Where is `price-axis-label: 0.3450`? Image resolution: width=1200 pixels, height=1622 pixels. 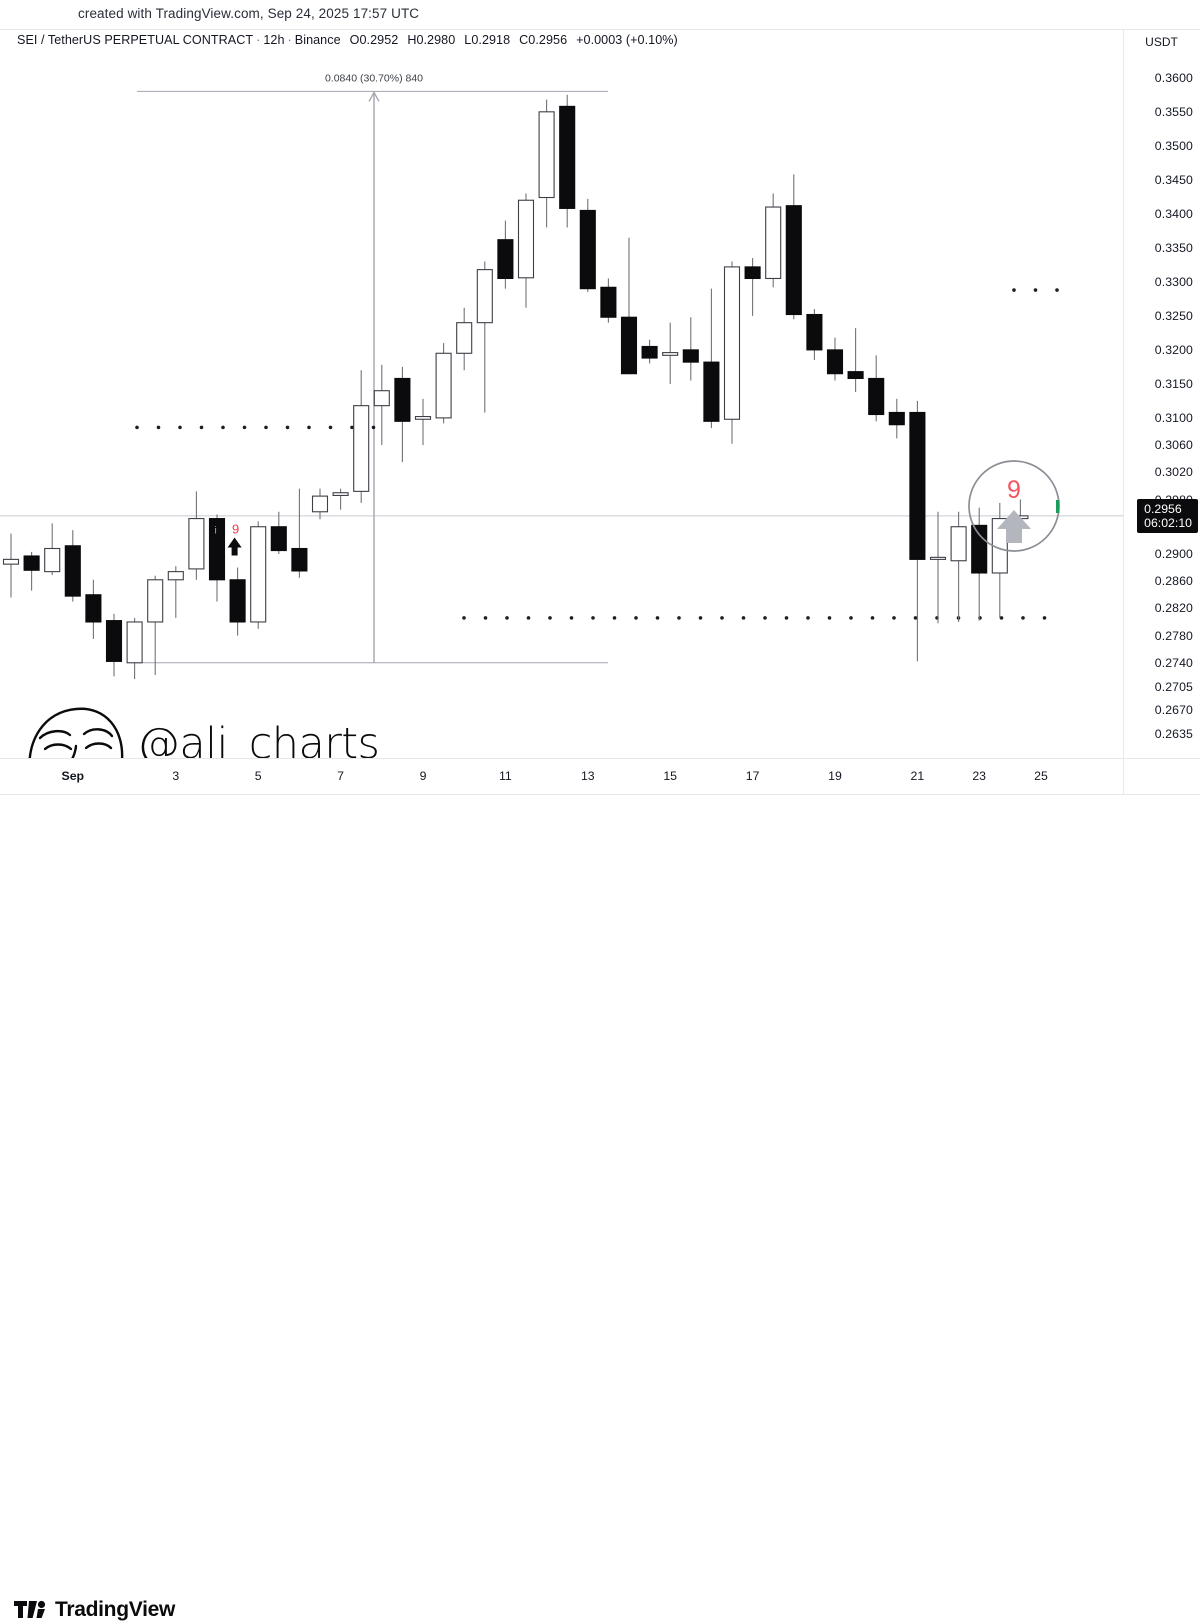 price-axis-label: 0.3450 is located at coordinates (1173, 179).